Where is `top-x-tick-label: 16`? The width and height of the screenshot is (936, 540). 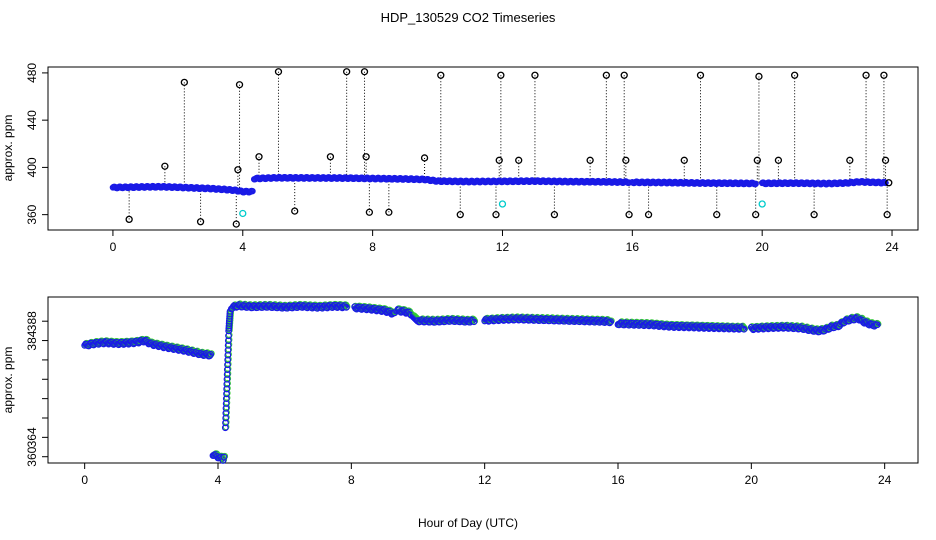
top-x-tick-label: 16 is located at coordinates (633, 247).